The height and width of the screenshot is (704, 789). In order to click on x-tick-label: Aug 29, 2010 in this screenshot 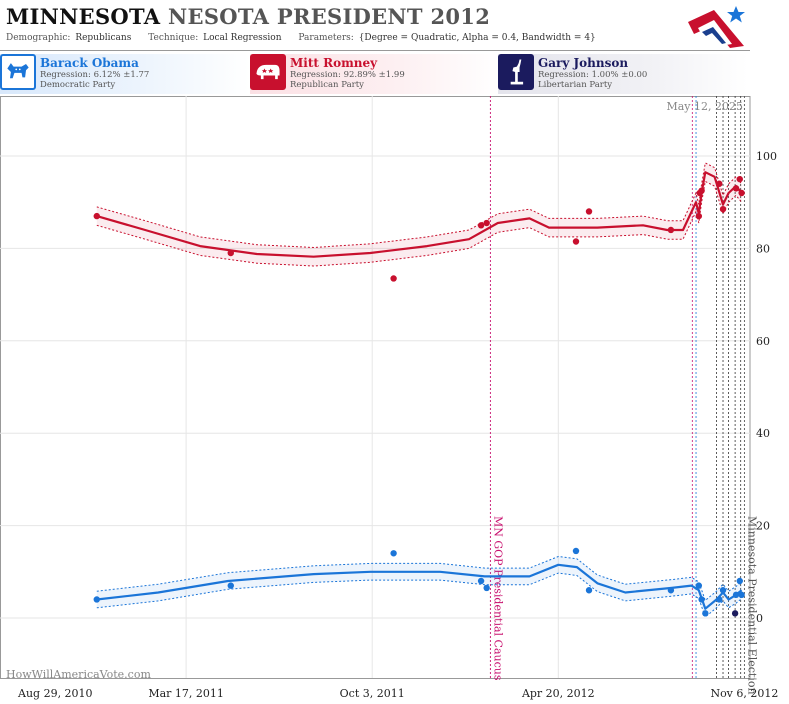, I will do `click(55, 693)`.